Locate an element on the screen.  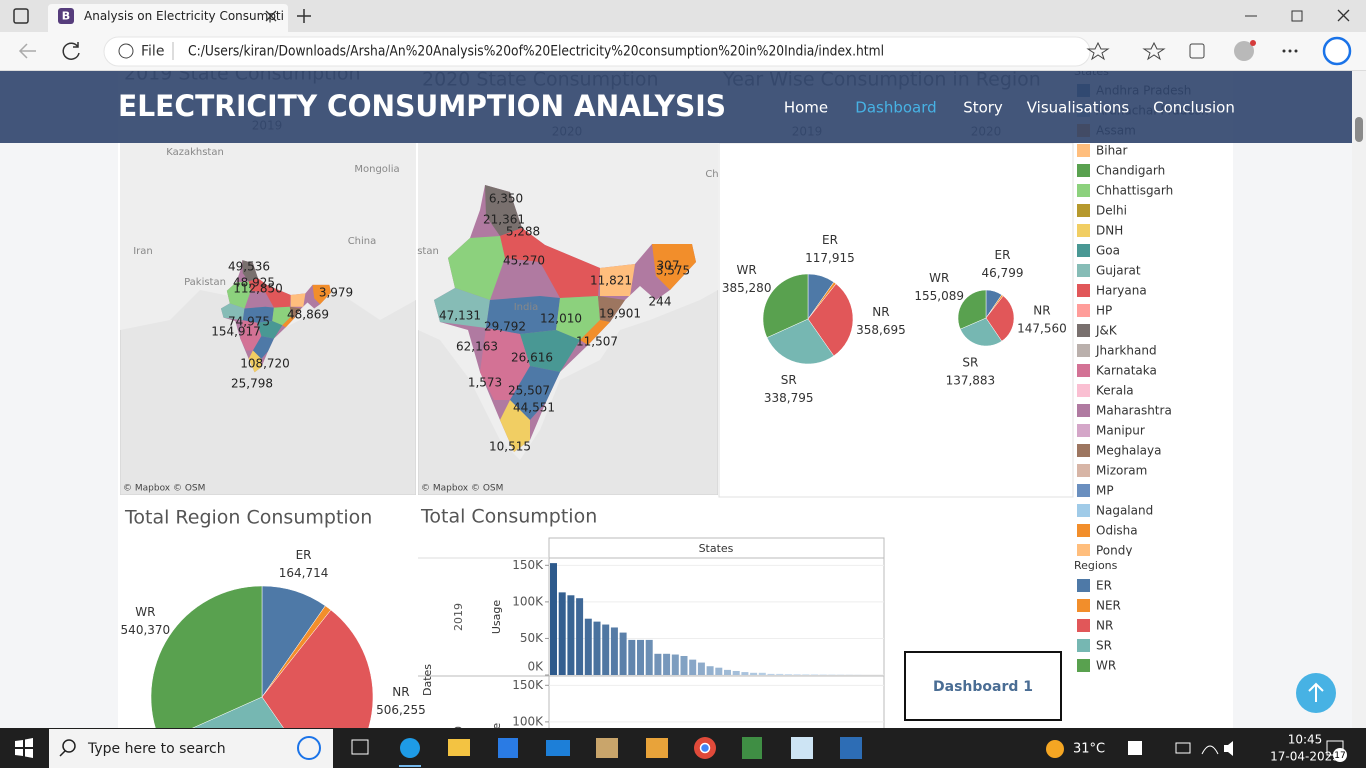
pie-slice is located at coordinates (785, 305).